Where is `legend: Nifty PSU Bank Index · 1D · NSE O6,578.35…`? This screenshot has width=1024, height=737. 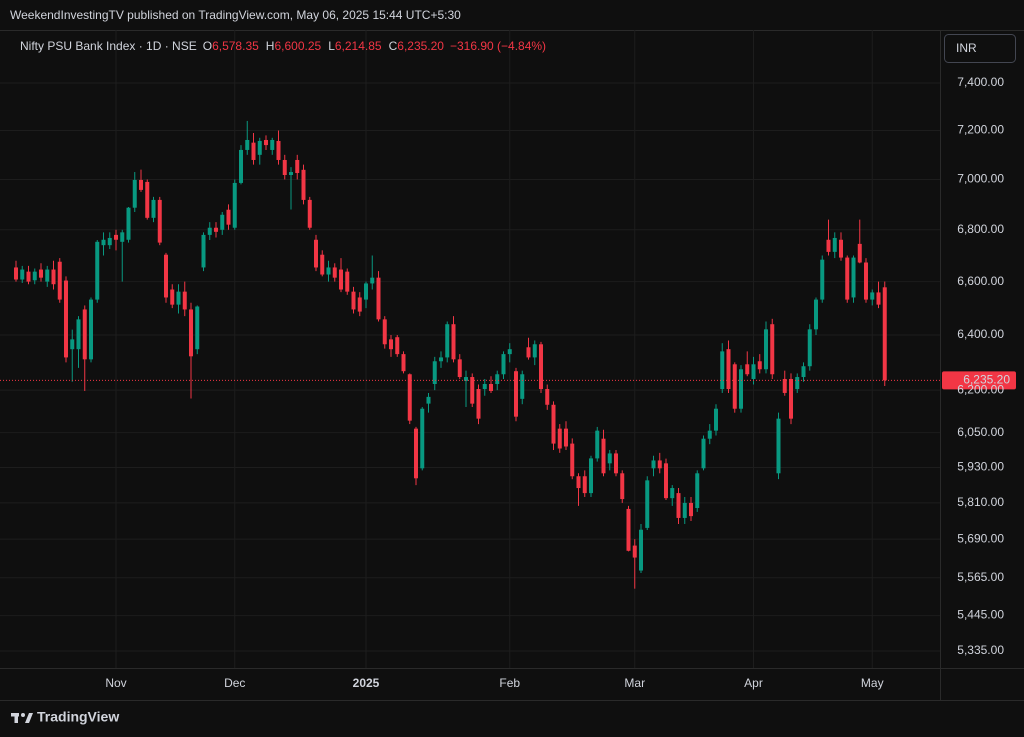
legend: Nifty PSU Bank Index · 1D · NSE O6,578.35… is located at coordinates (283, 46).